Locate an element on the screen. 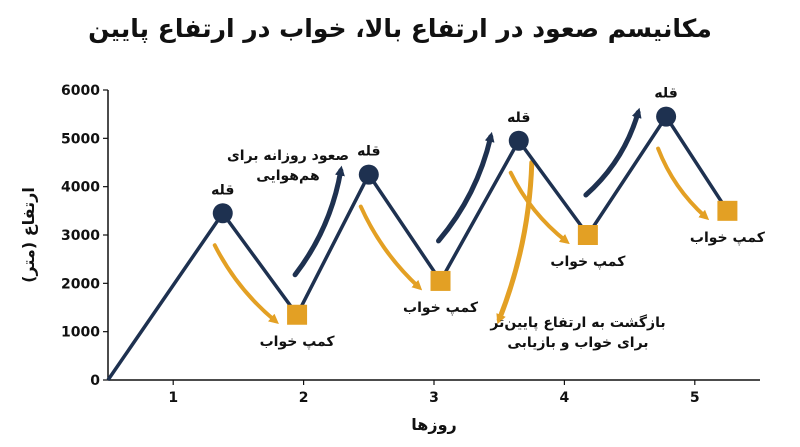  x-tick-label: 3 is located at coordinates (434, 398).